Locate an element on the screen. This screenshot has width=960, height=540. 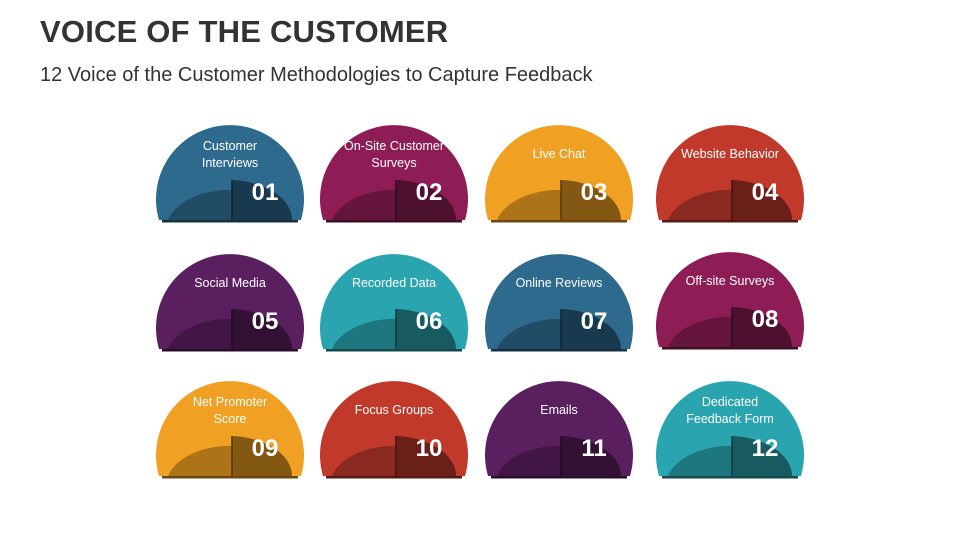
methodology-card-05: Social Media 05 is located at coordinates (230, 298).